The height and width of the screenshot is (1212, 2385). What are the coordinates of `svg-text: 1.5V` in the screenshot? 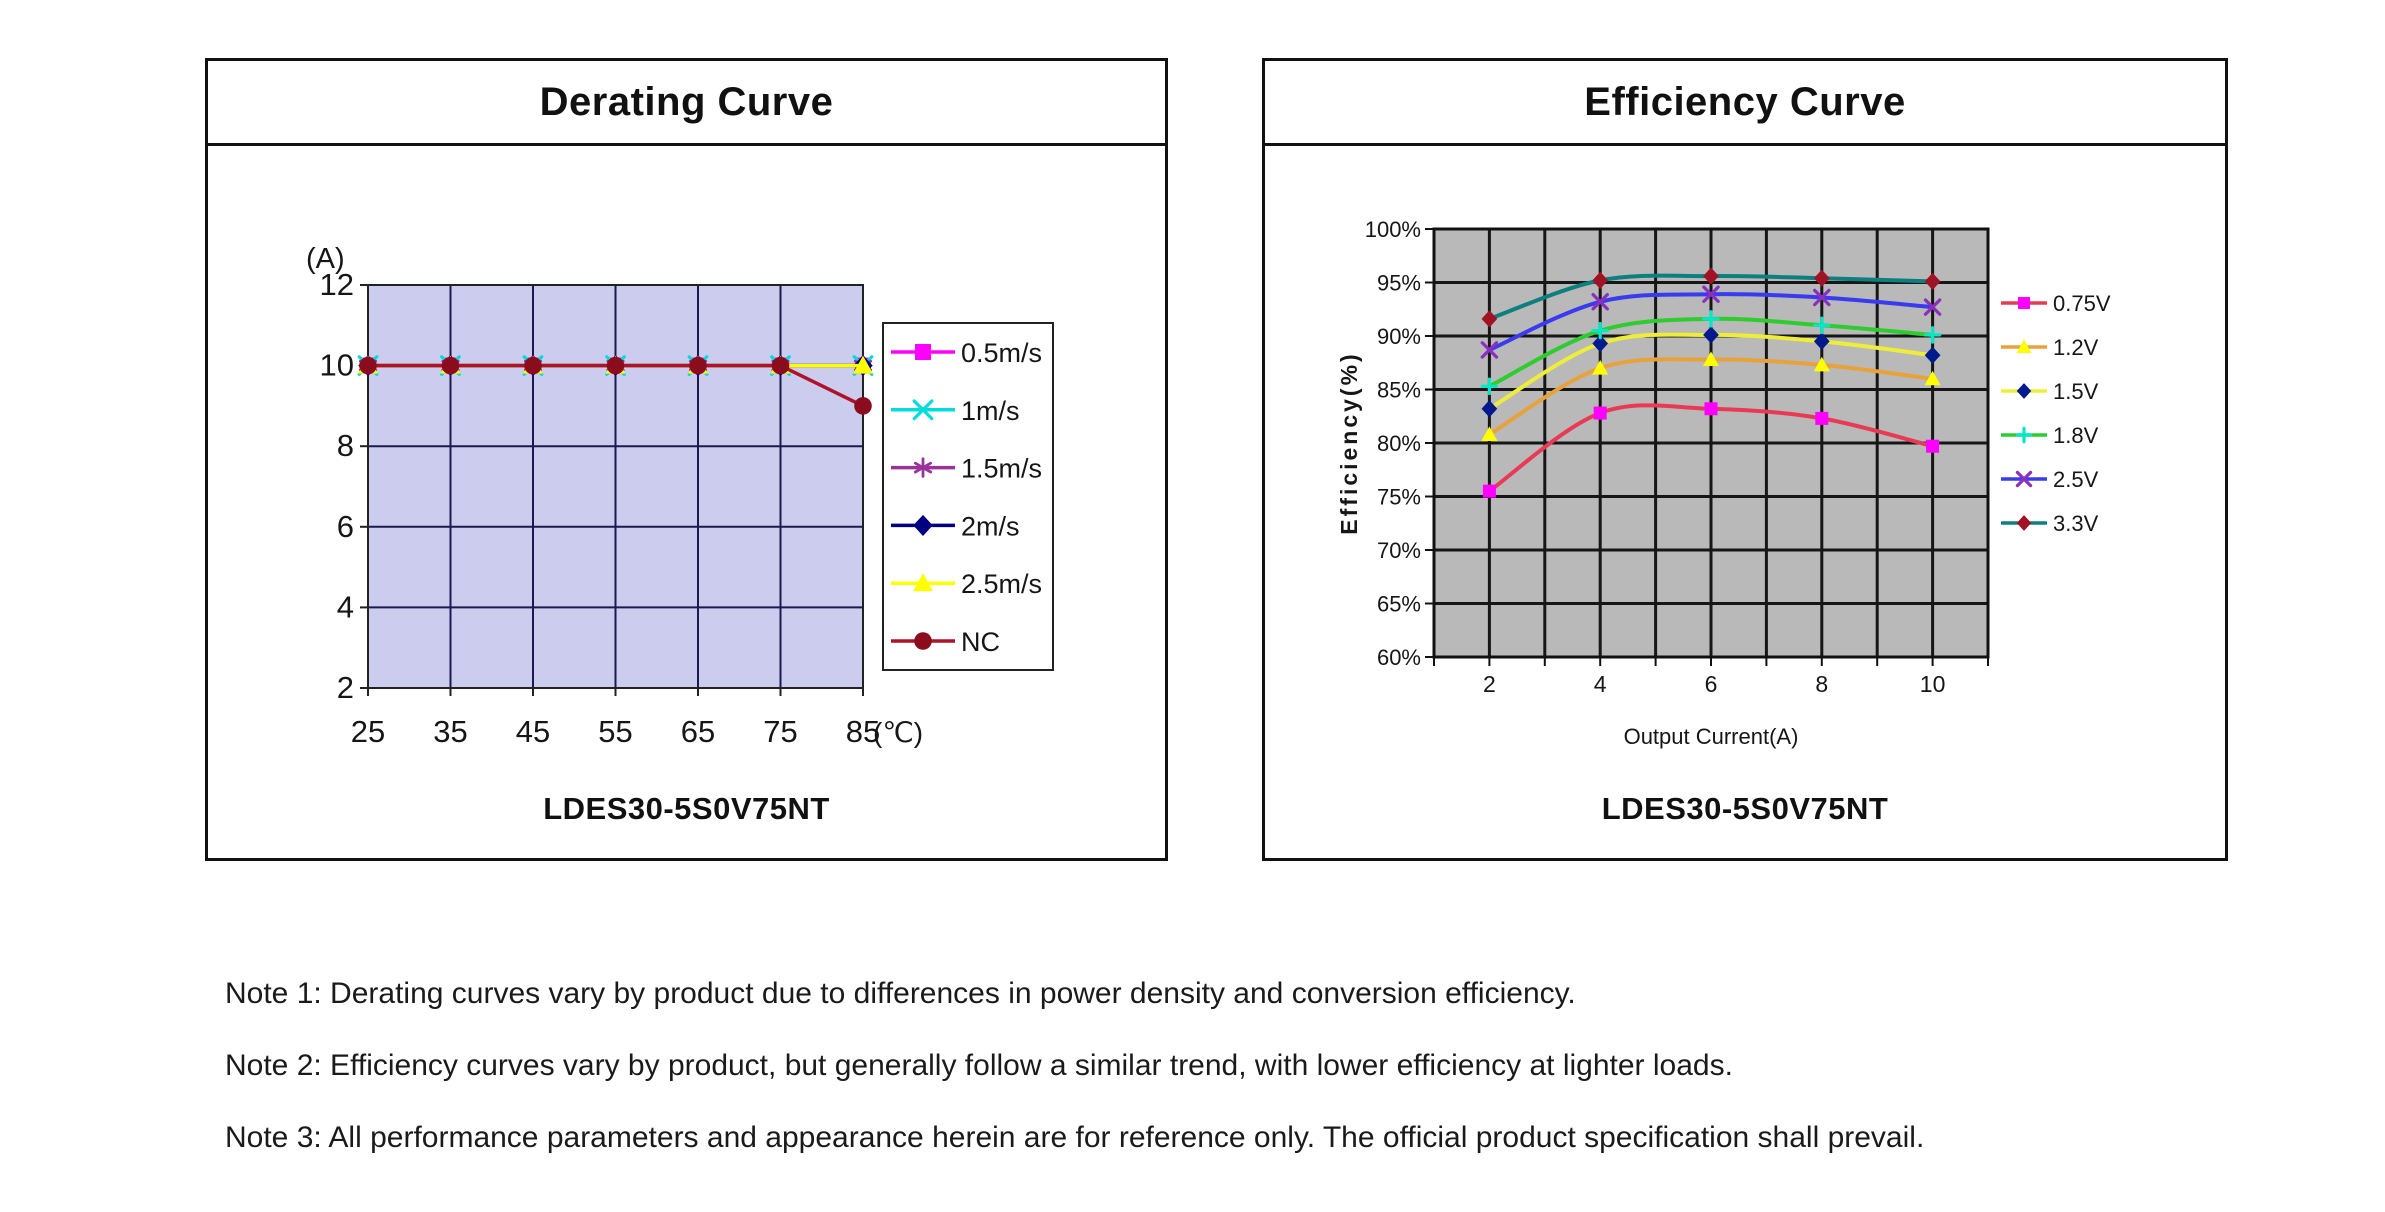 It's located at (2076, 391).